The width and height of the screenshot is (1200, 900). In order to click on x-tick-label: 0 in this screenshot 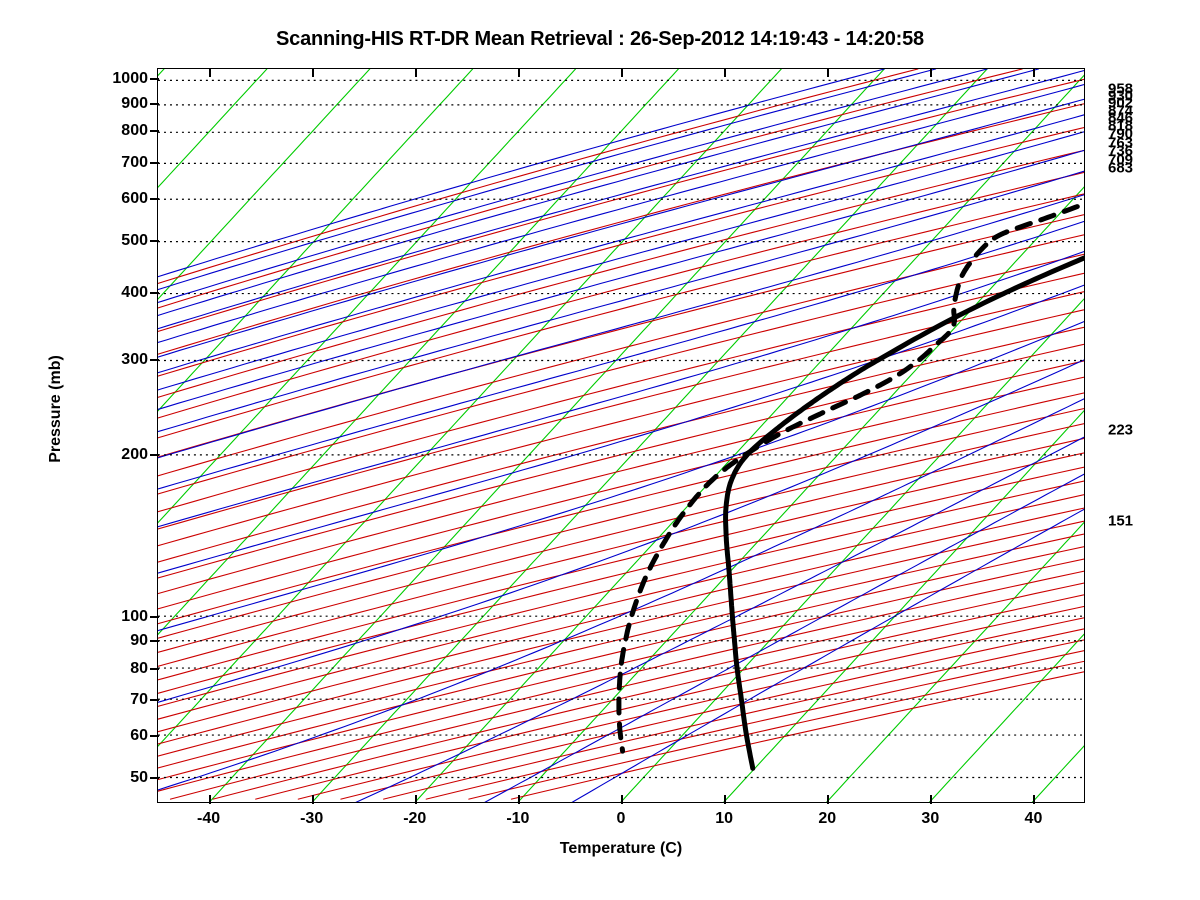, I will do `click(621, 818)`.